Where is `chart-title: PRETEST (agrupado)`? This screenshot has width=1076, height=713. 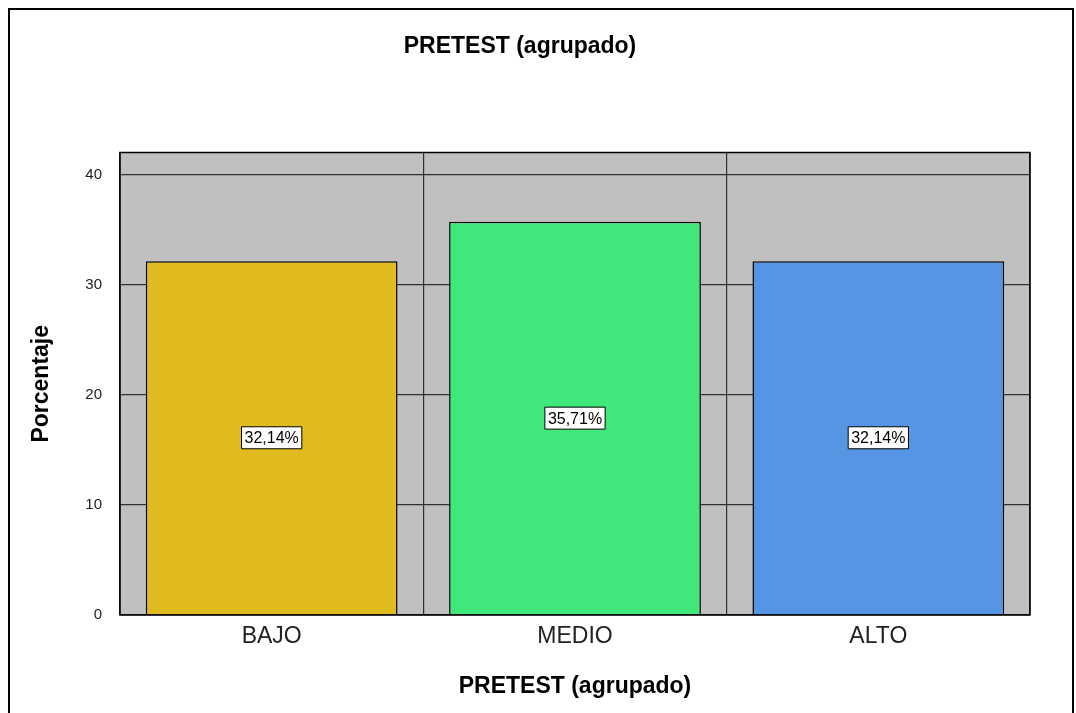
chart-title: PRETEST (agrupado) is located at coordinates (520, 45).